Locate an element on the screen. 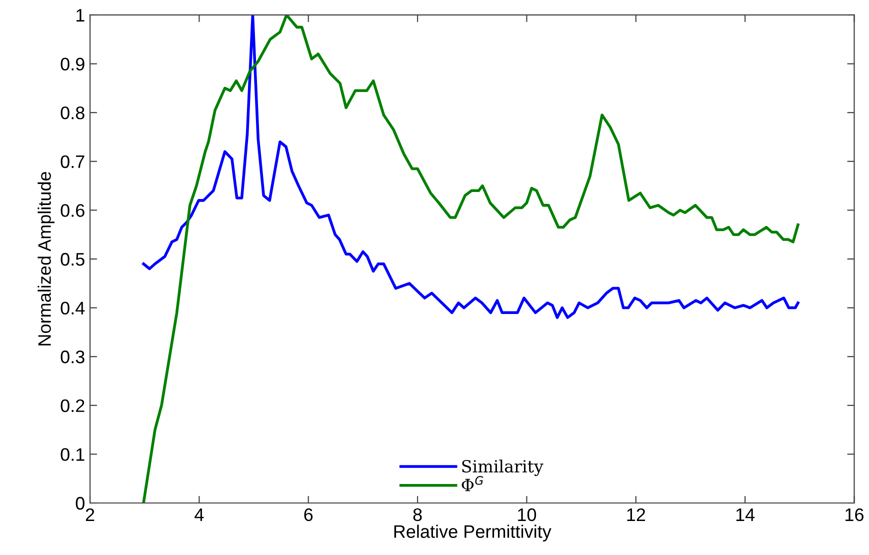 The image size is (869, 555). x-tick-label: 12 is located at coordinates (636, 514).